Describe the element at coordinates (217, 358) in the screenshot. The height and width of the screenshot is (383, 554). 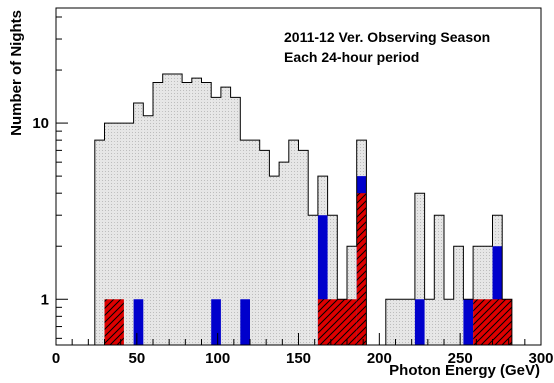
I see `x-tick-label: 100` at that location.